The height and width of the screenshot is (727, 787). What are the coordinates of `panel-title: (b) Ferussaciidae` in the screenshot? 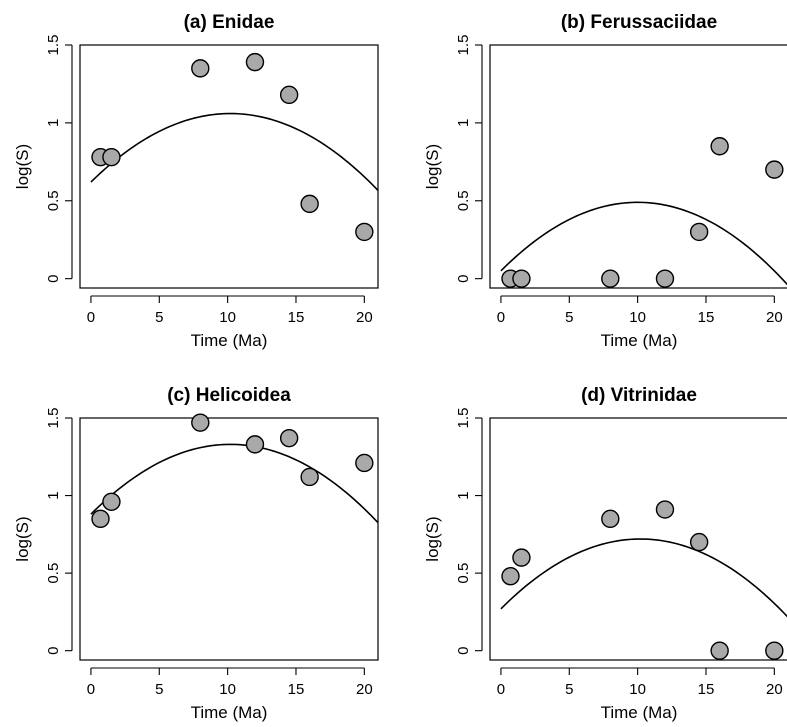 It's located at (639, 22).